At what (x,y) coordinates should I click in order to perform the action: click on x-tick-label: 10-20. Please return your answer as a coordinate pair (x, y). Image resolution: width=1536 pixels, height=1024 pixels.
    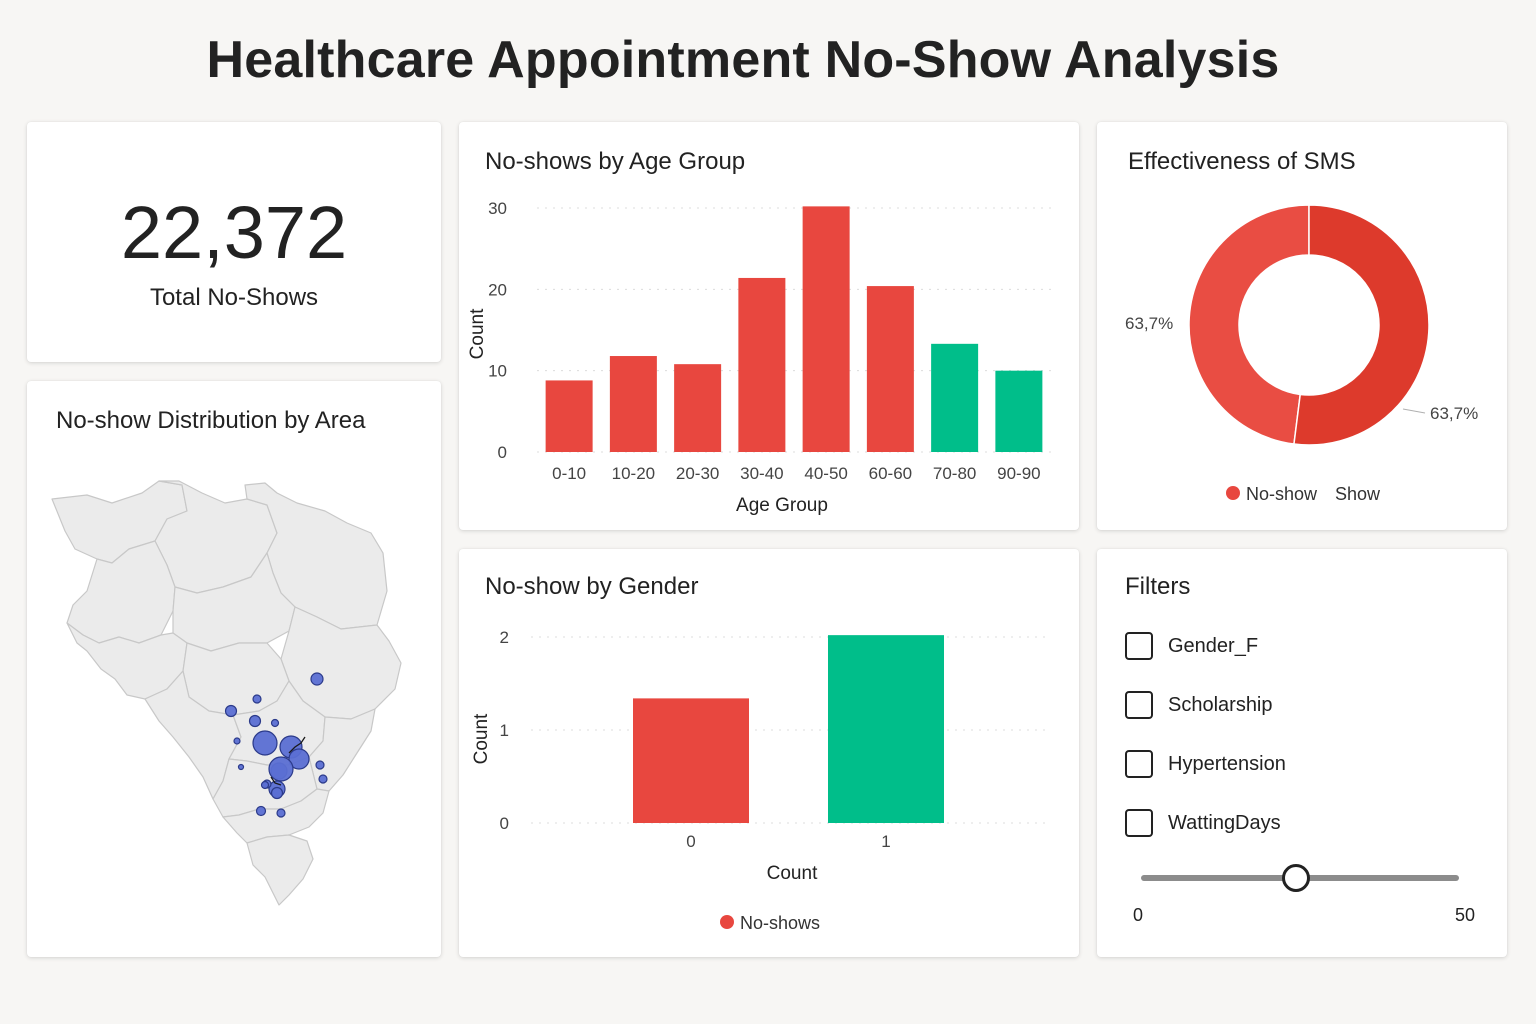
    Looking at the image, I should click on (633, 473).